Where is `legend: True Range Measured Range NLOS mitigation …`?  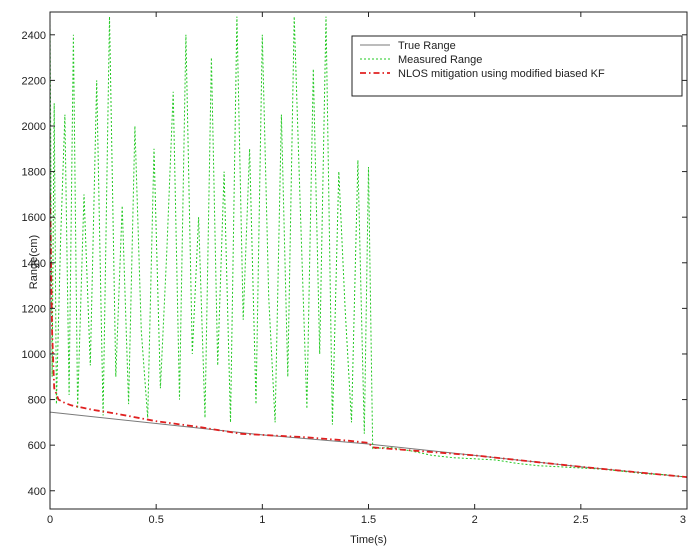 legend: True Range Measured Range NLOS mitigation … is located at coordinates (517, 66).